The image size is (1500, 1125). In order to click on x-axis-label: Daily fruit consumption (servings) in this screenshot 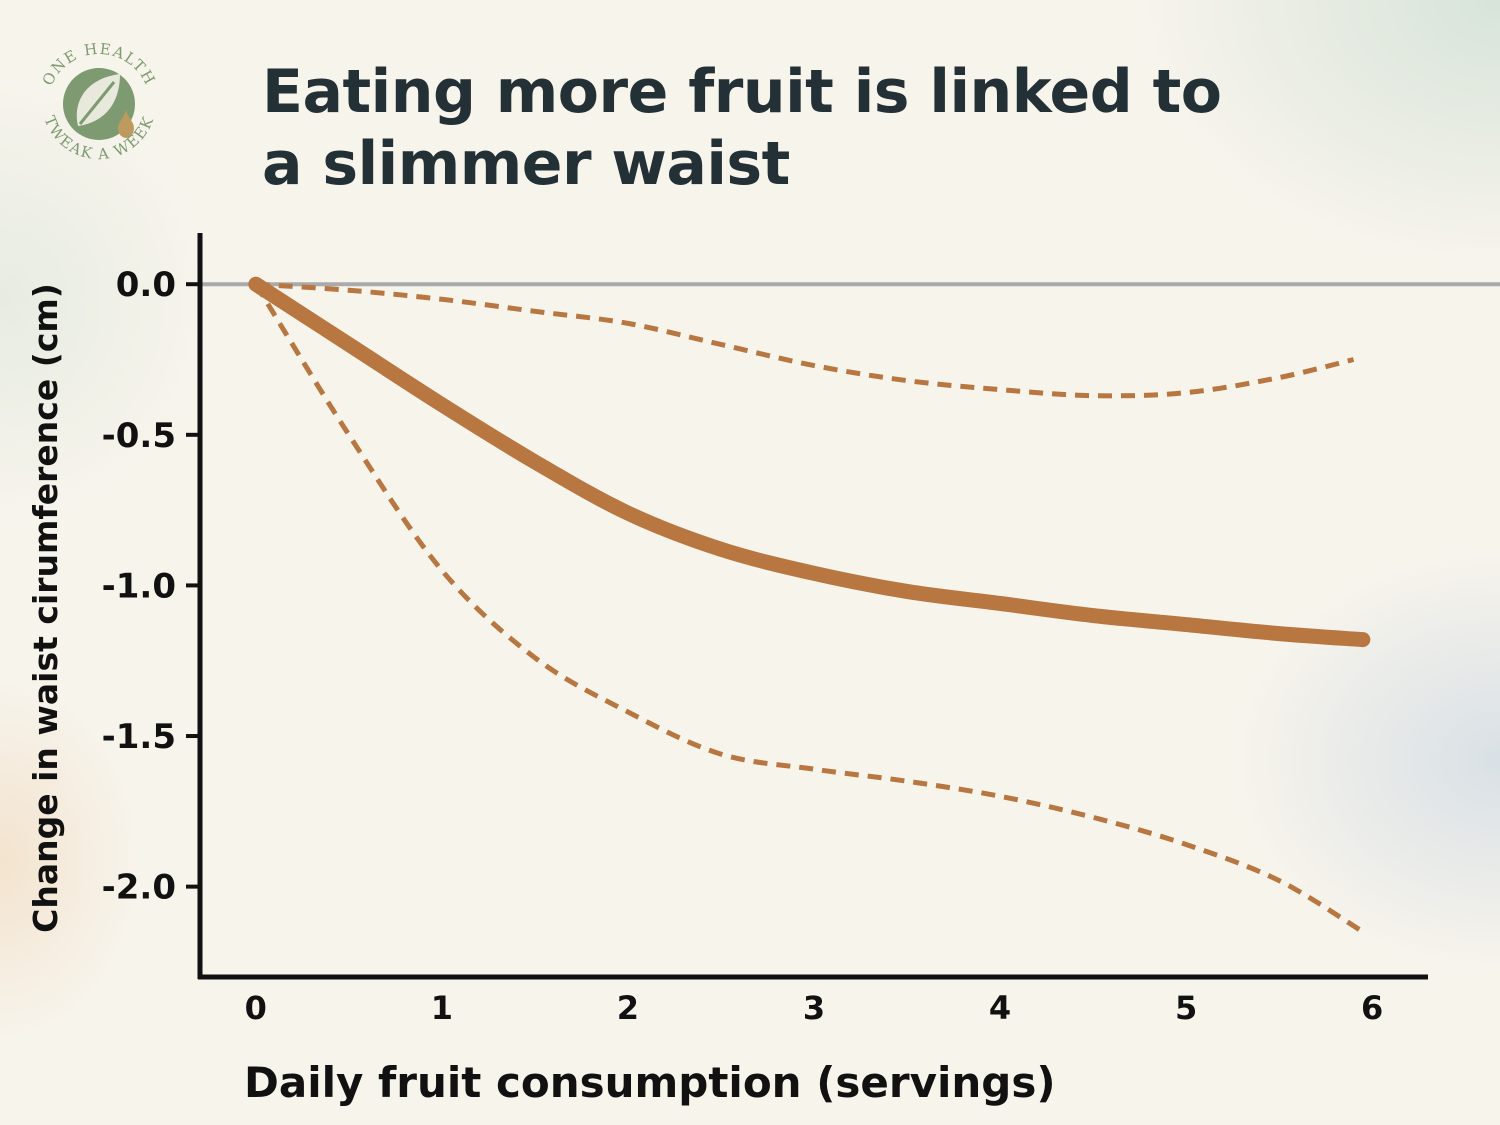, I will do `click(650, 1082)`.